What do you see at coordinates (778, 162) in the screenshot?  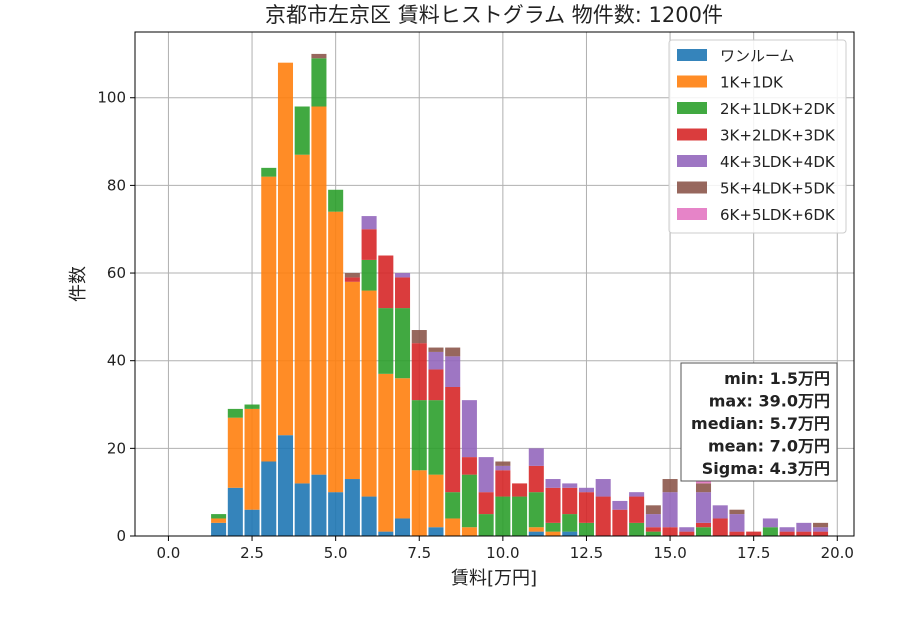 I see `legend-label: 4K+3LDK+4DK` at bounding box center [778, 162].